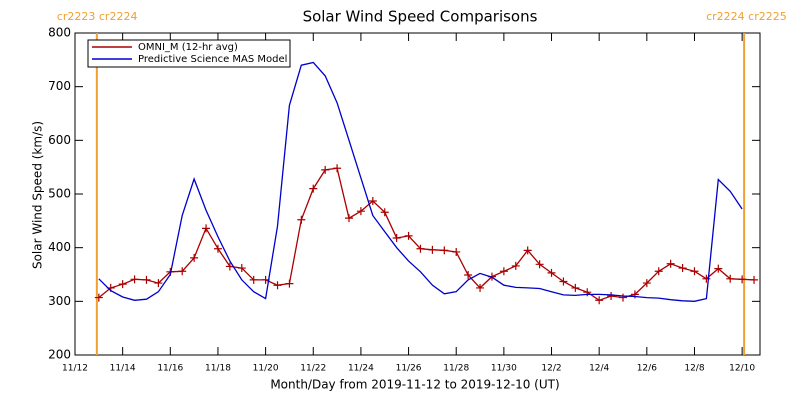  Describe the element at coordinates (599, 369) in the screenshot. I see `x-tick-label: 12/4` at that location.